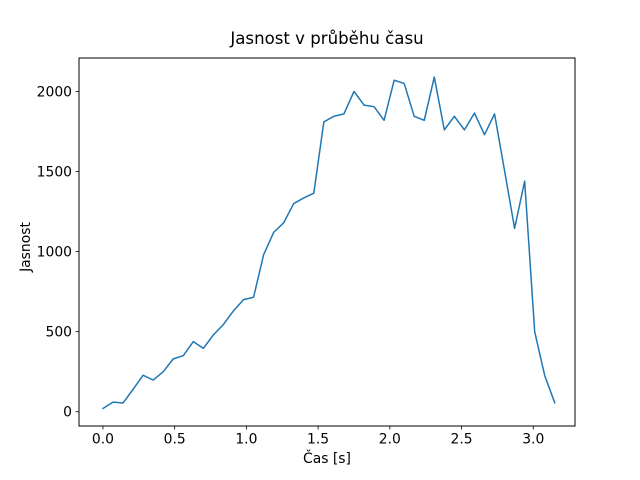 The height and width of the screenshot is (480, 640). Describe the element at coordinates (390, 440) in the screenshot. I see `x-tick-label: 2.0` at that location.